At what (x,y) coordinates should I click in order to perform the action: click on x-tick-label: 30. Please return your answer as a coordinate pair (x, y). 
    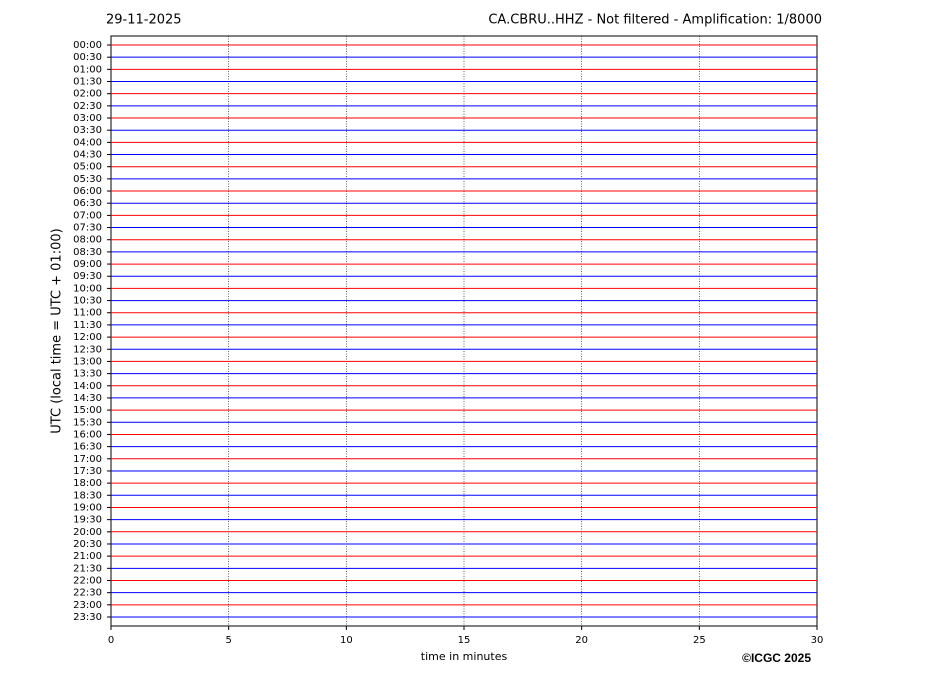
    Looking at the image, I should click on (817, 640).